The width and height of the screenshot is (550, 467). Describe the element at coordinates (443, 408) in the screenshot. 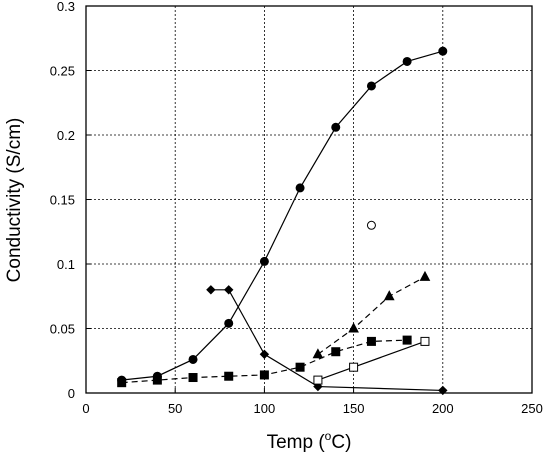

I see `x-tick-label: 200` at that location.